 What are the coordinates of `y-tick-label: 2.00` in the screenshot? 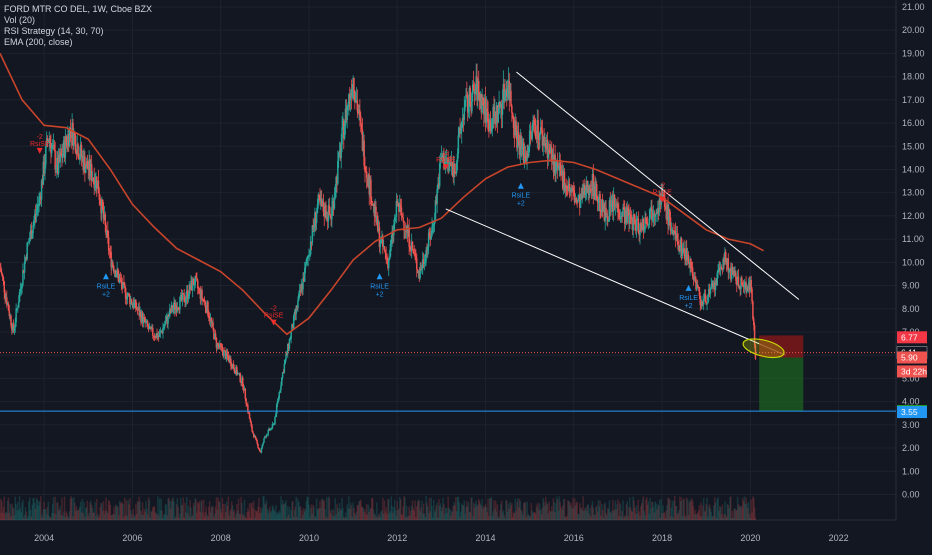 It's located at (911, 448).